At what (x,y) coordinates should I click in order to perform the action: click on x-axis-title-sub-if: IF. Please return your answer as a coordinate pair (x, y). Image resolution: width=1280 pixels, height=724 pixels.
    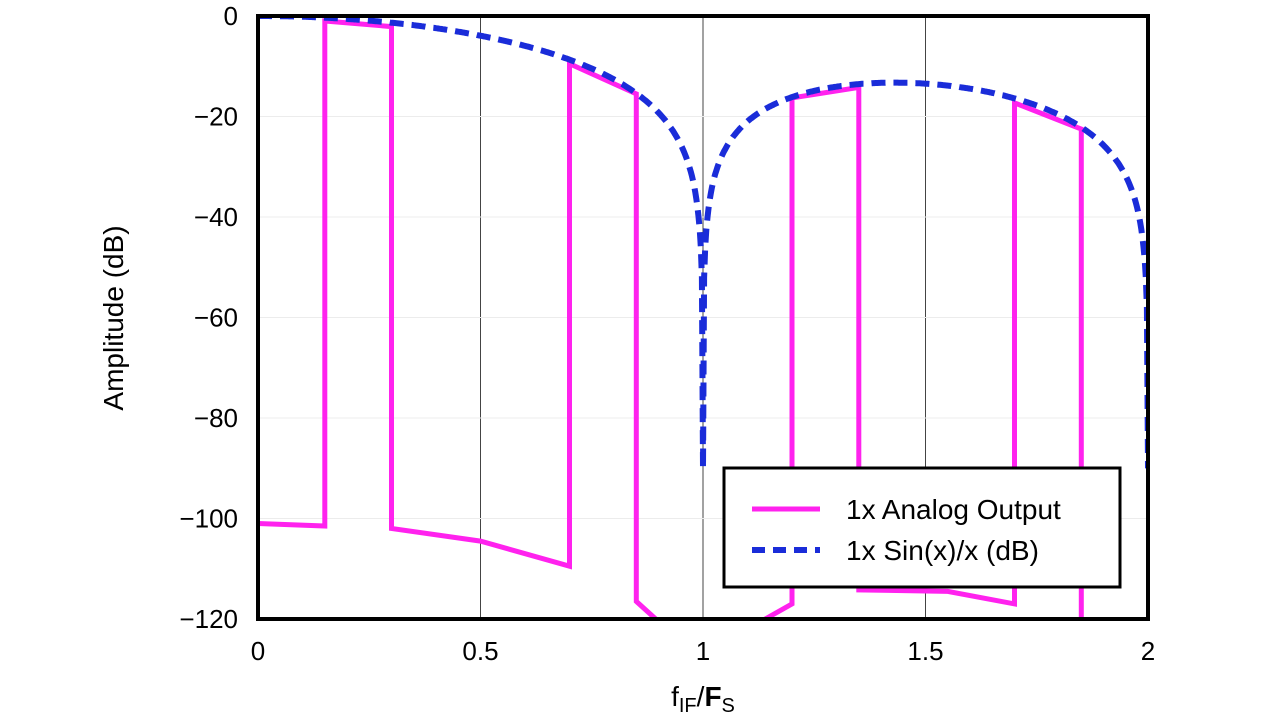
    Looking at the image, I should click on (688, 706).